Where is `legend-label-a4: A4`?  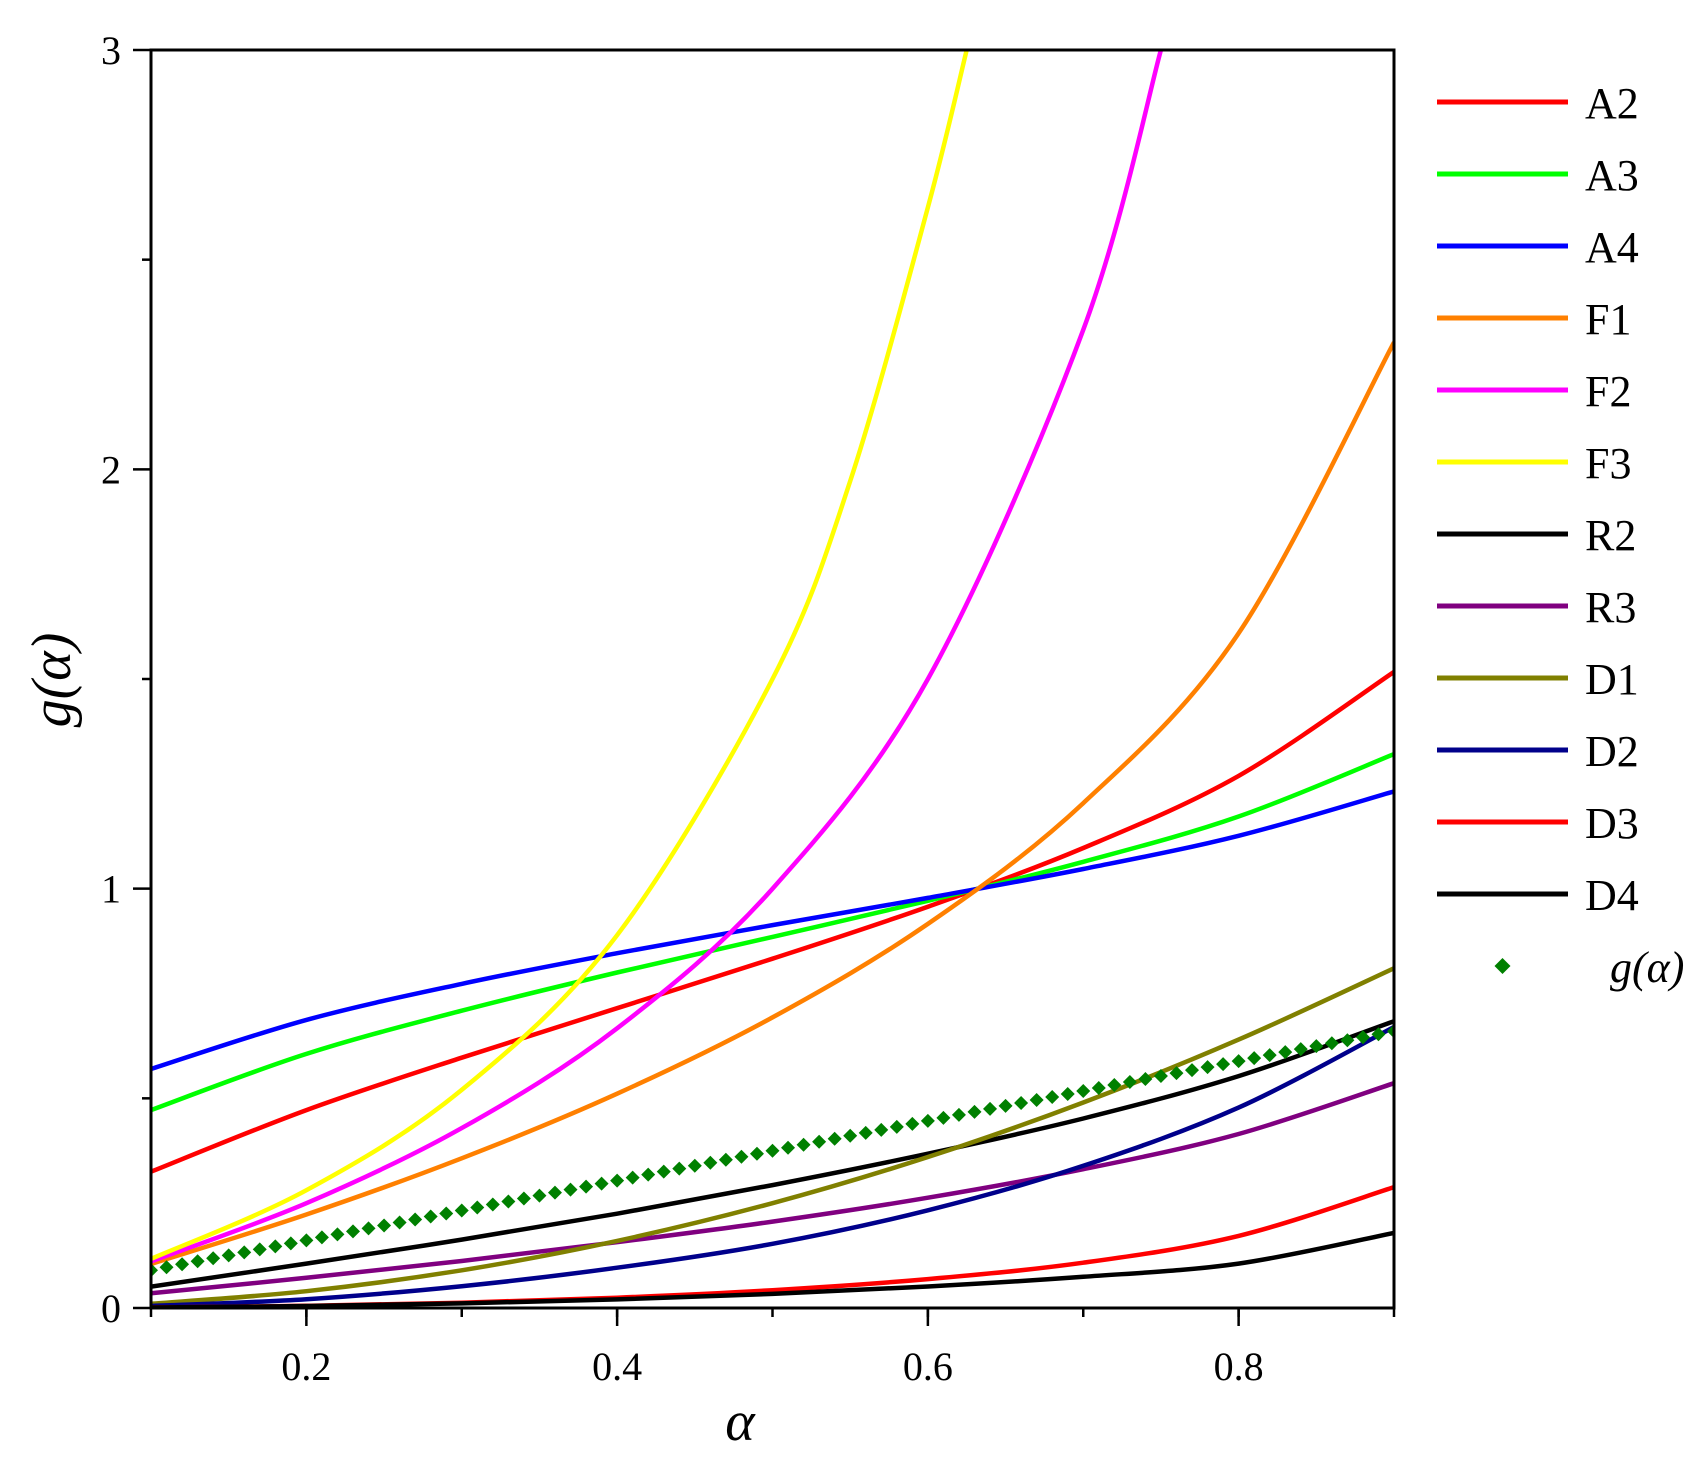
legend-label-a4: A4 is located at coordinates (1612, 247).